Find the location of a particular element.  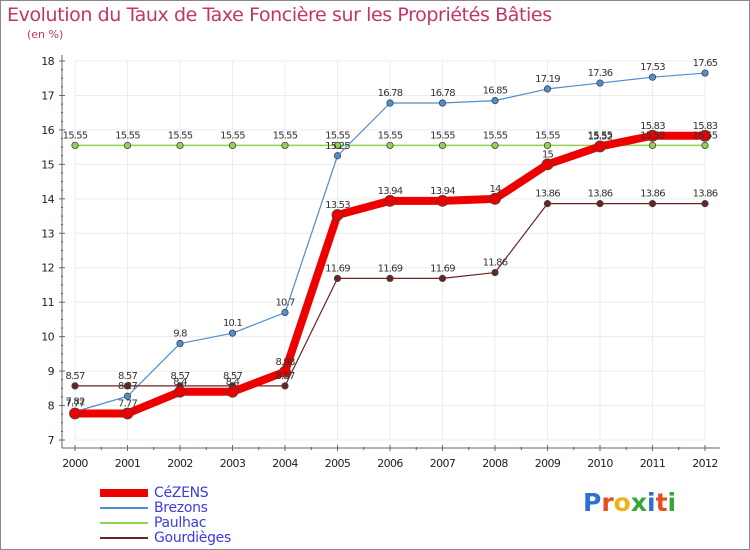

y-tick-label: 17 is located at coordinates (47, 95).